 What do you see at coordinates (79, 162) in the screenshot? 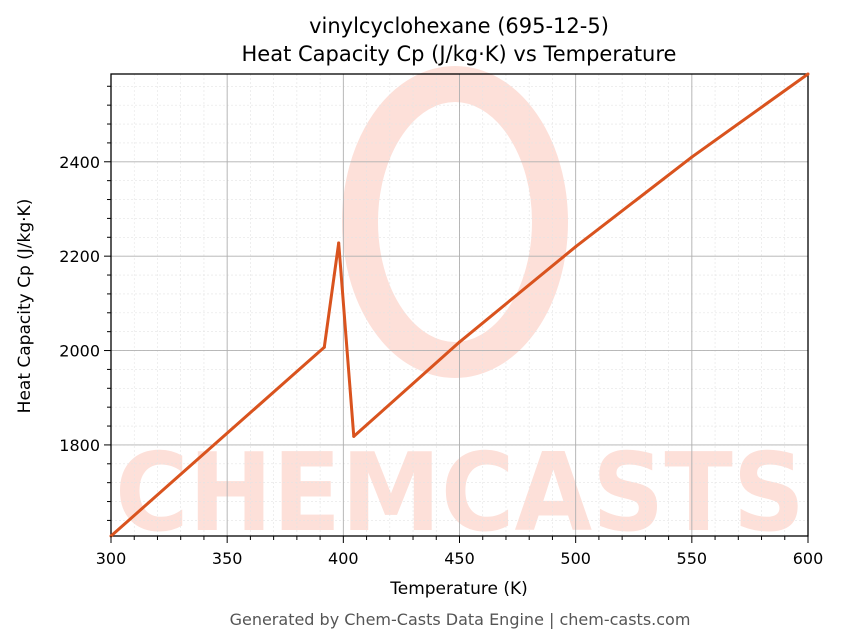
I see `y-tick-label: 2400` at bounding box center [79, 162].